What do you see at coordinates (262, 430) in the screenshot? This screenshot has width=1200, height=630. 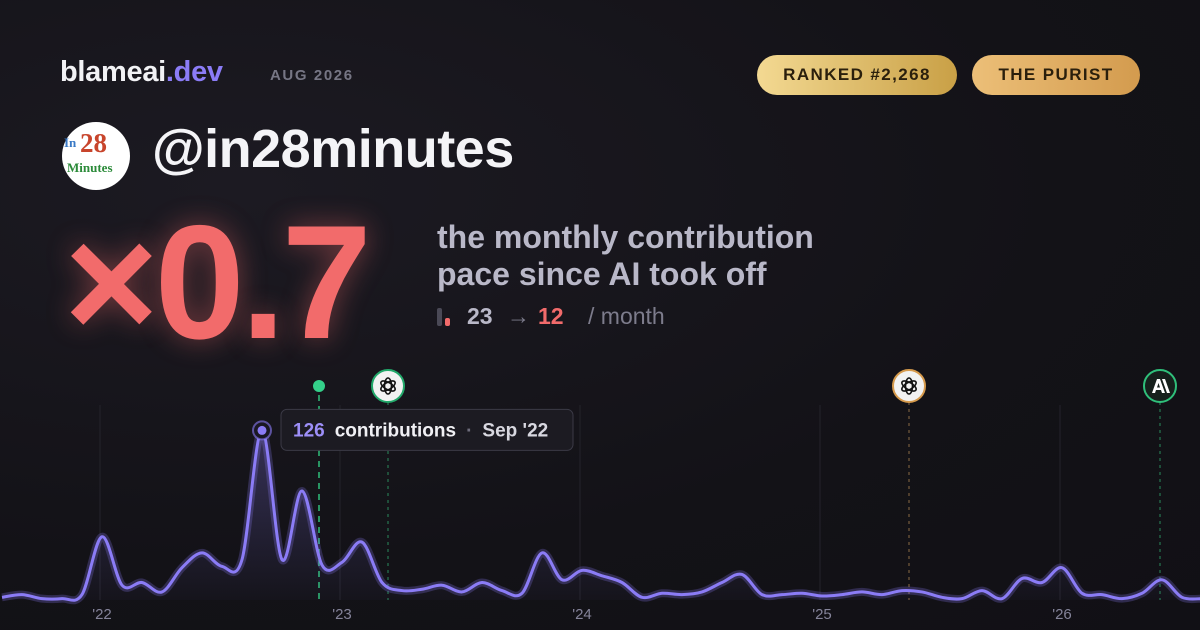 I see `point` at bounding box center [262, 430].